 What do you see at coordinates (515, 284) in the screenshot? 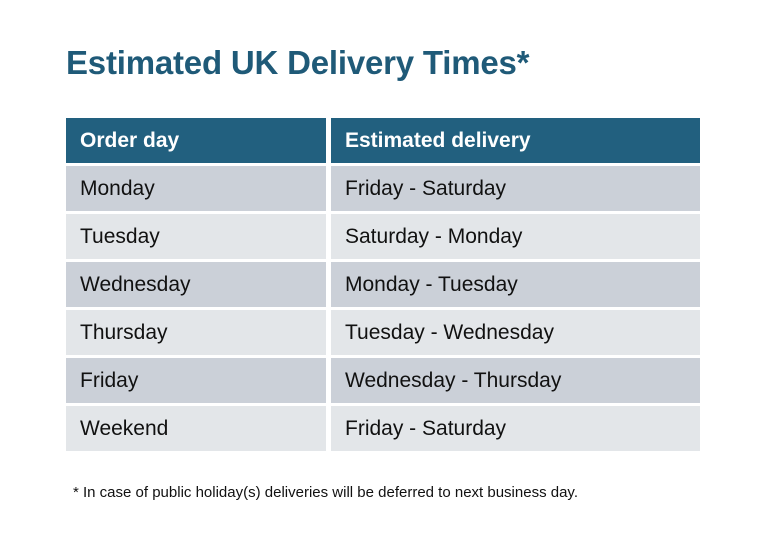
I see `cell-estimated-delivery: Monday - Tuesday` at bounding box center [515, 284].